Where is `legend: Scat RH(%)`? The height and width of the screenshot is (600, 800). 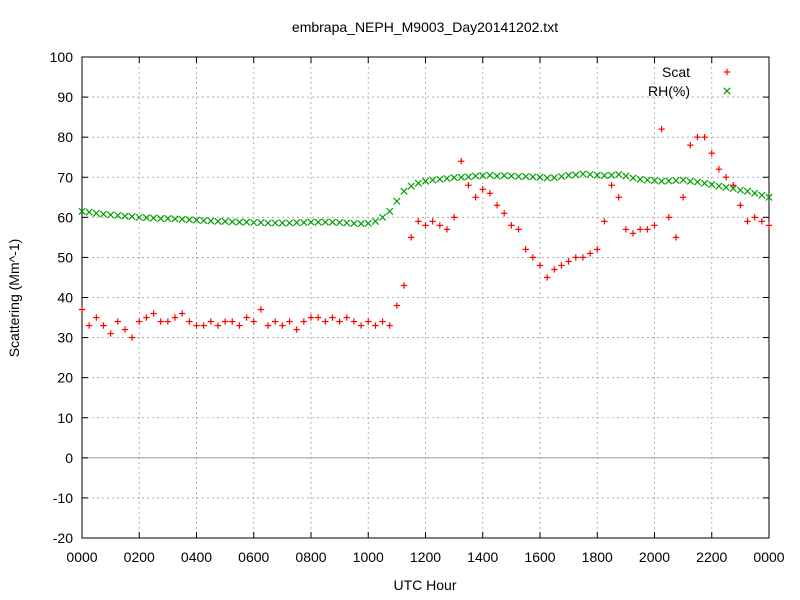
legend: Scat RH(%) is located at coordinates (689, 81).